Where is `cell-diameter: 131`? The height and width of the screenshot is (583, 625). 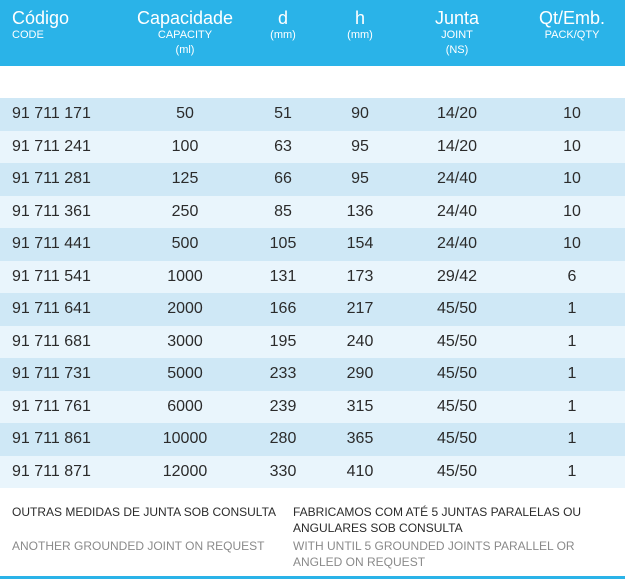 cell-diameter: 131 is located at coordinates (283, 276).